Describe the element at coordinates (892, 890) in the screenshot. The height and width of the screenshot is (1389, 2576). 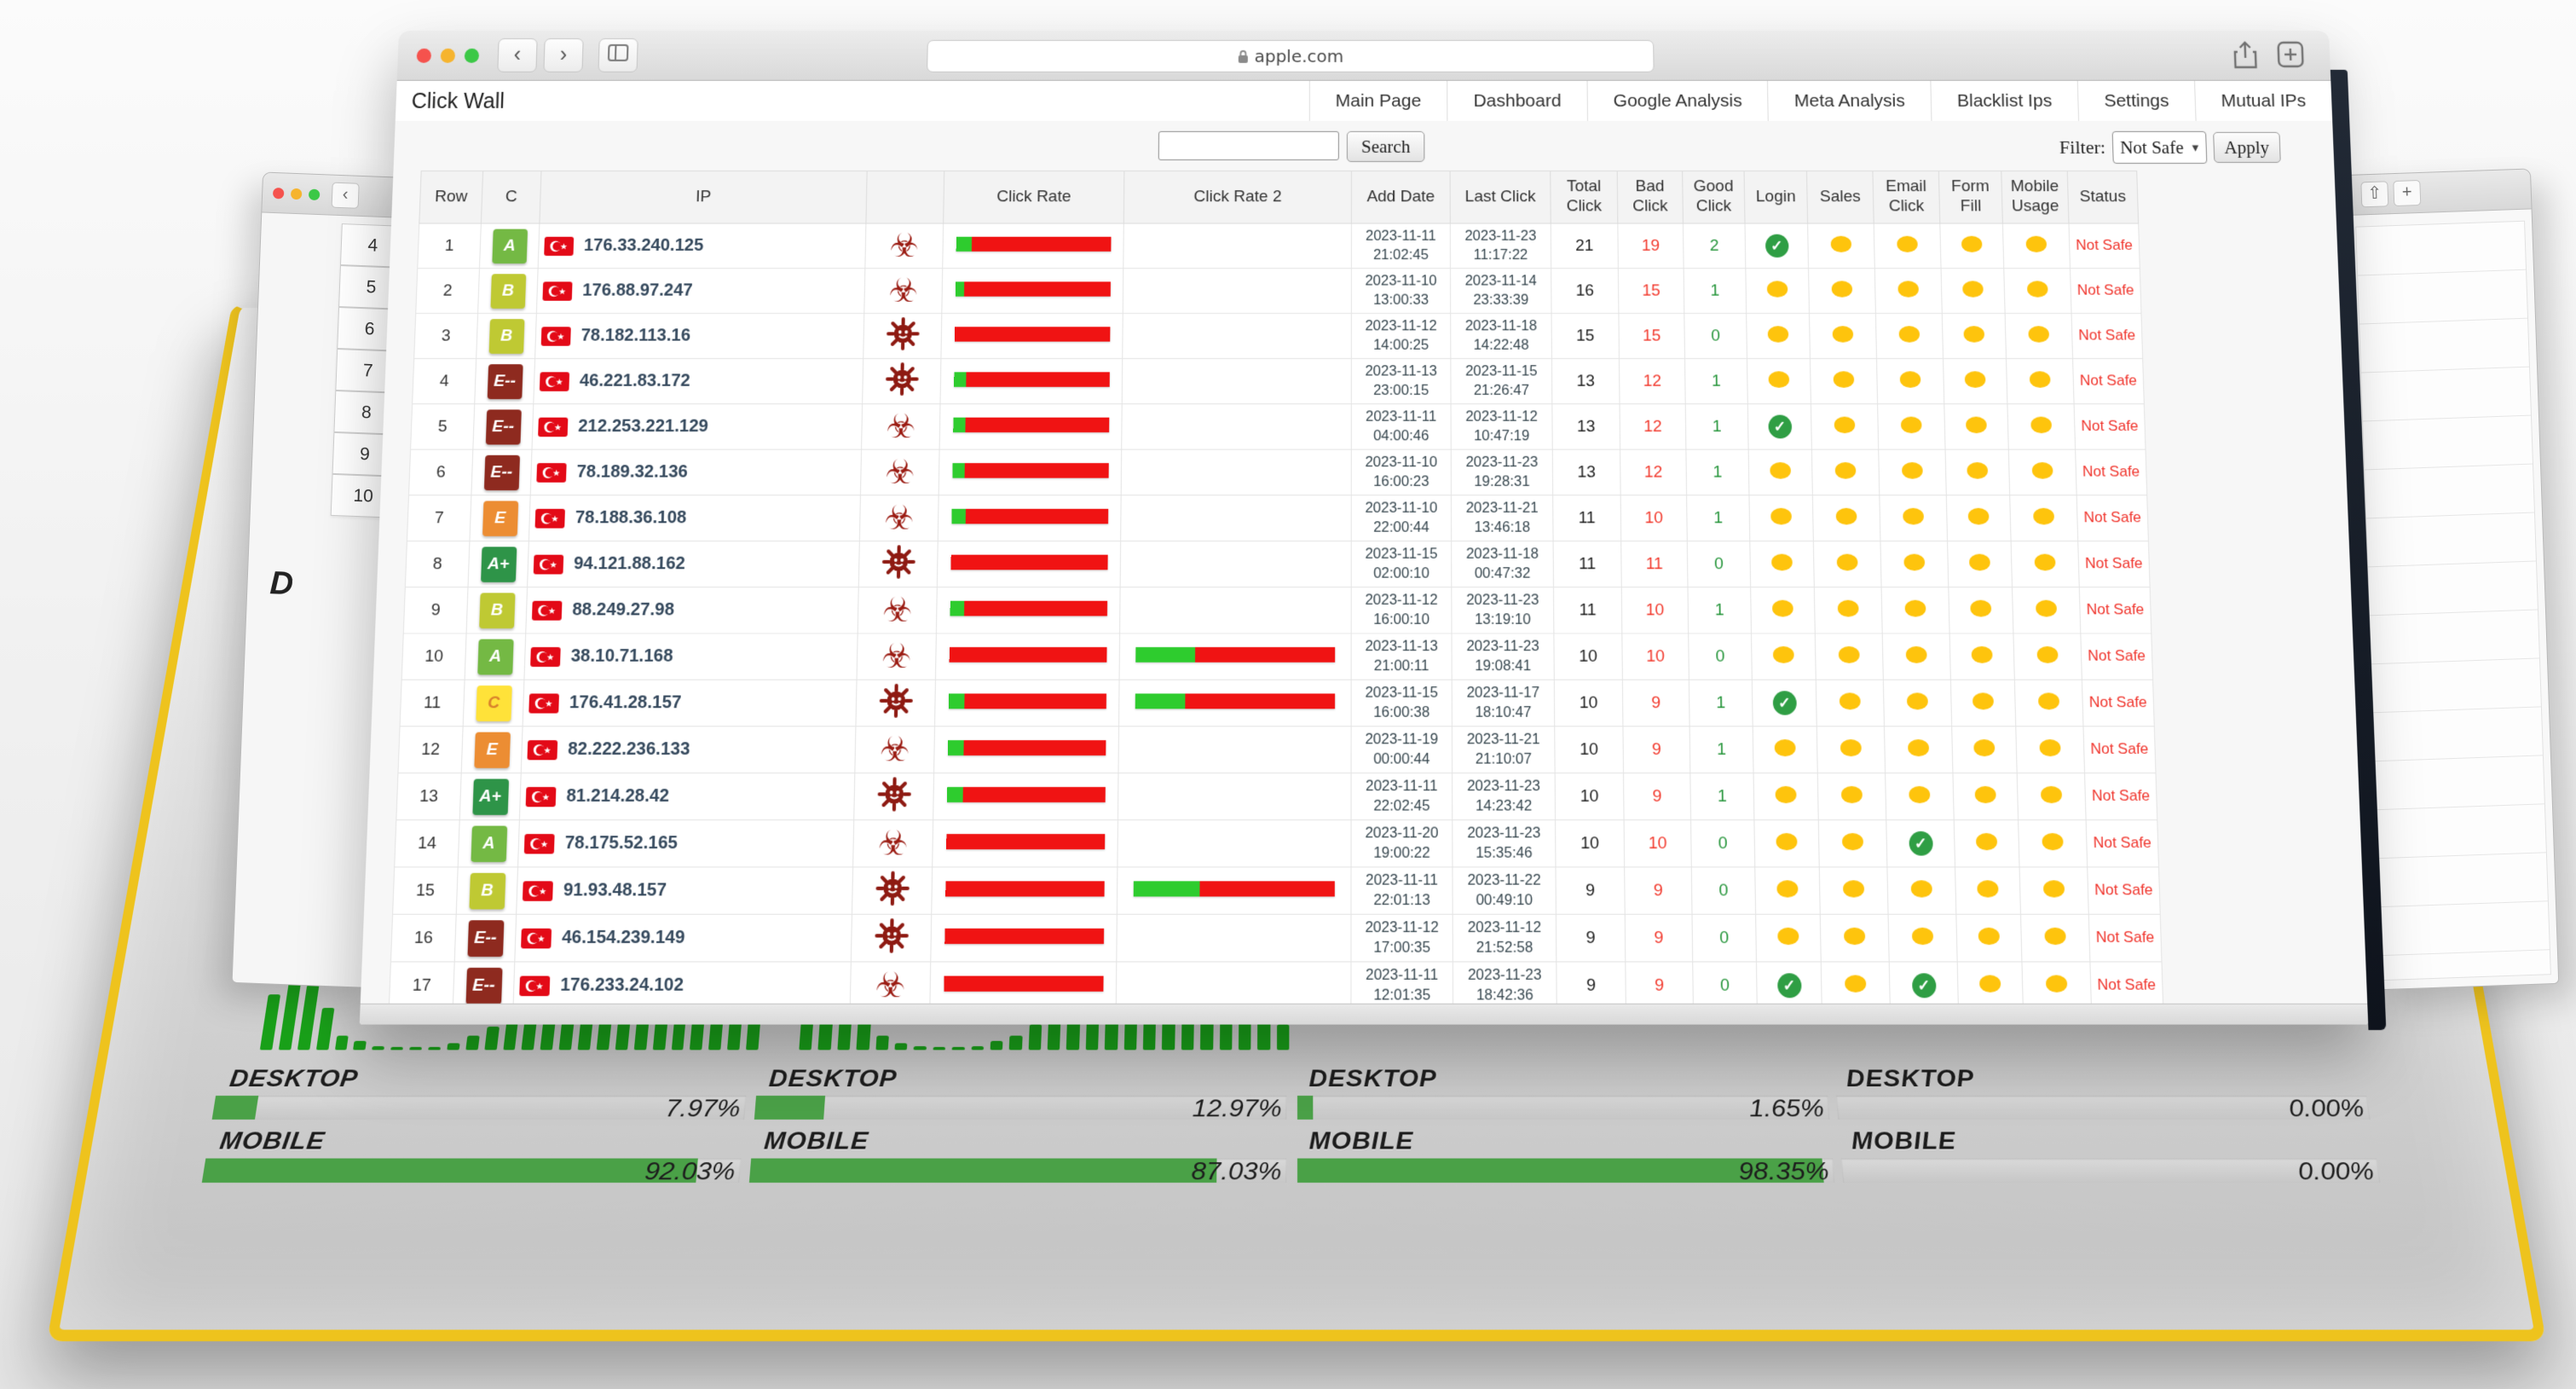
I see `cell-threat` at that location.